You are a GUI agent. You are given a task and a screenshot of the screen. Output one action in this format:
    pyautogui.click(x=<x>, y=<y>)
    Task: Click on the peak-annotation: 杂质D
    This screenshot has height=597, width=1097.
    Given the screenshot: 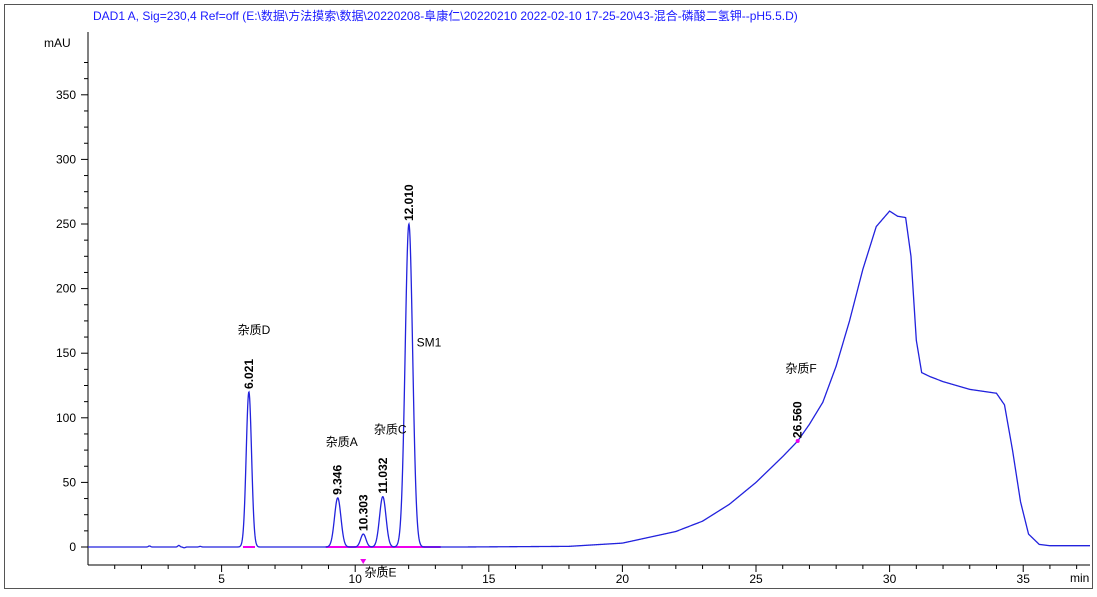 What is the action you would take?
    pyautogui.click(x=254, y=330)
    